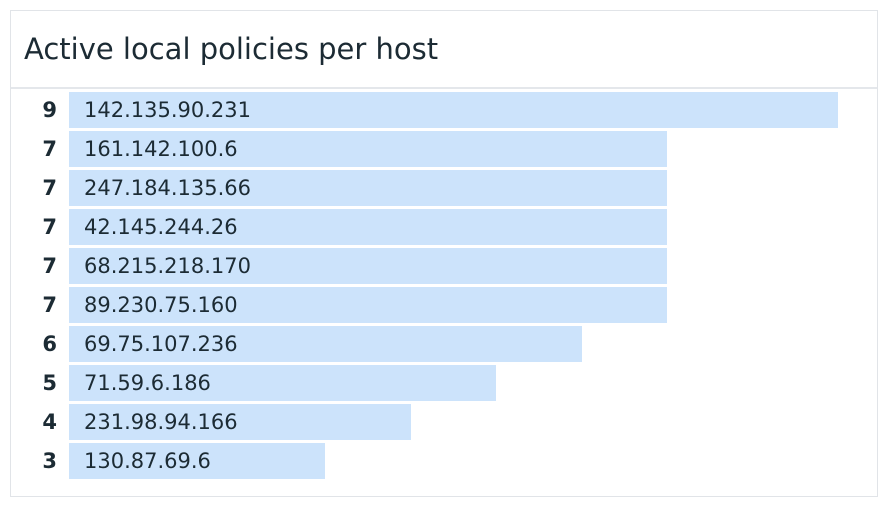  What do you see at coordinates (147, 461) in the screenshot?
I see `host-label: 130.87.69.6` at bounding box center [147, 461].